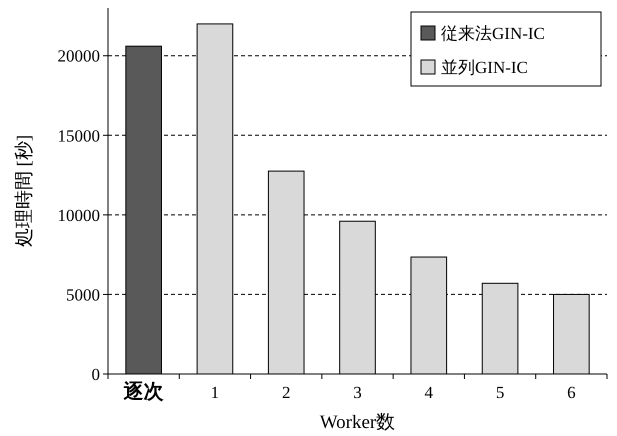 The image size is (617, 436). What do you see at coordinates (358, 422) in the screenshot?
I see `x-axis-title: Worker数` at bounding box center [358, 422].